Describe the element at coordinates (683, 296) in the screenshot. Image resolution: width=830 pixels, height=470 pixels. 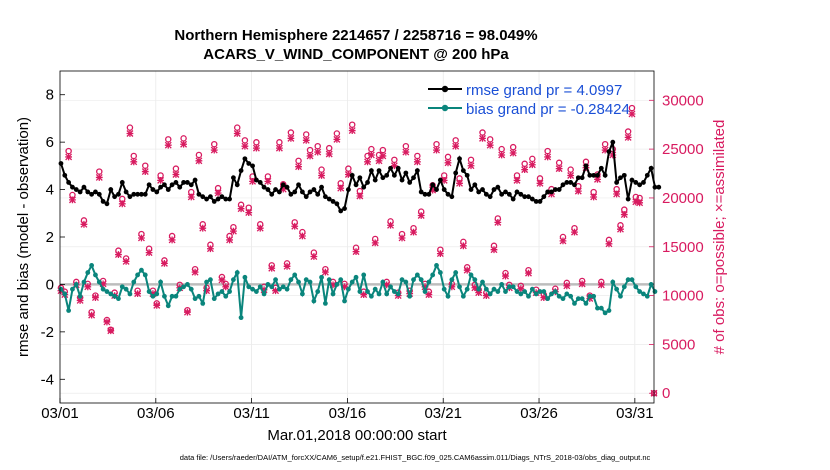
I see `y2-tick-label: 10000` at that location.